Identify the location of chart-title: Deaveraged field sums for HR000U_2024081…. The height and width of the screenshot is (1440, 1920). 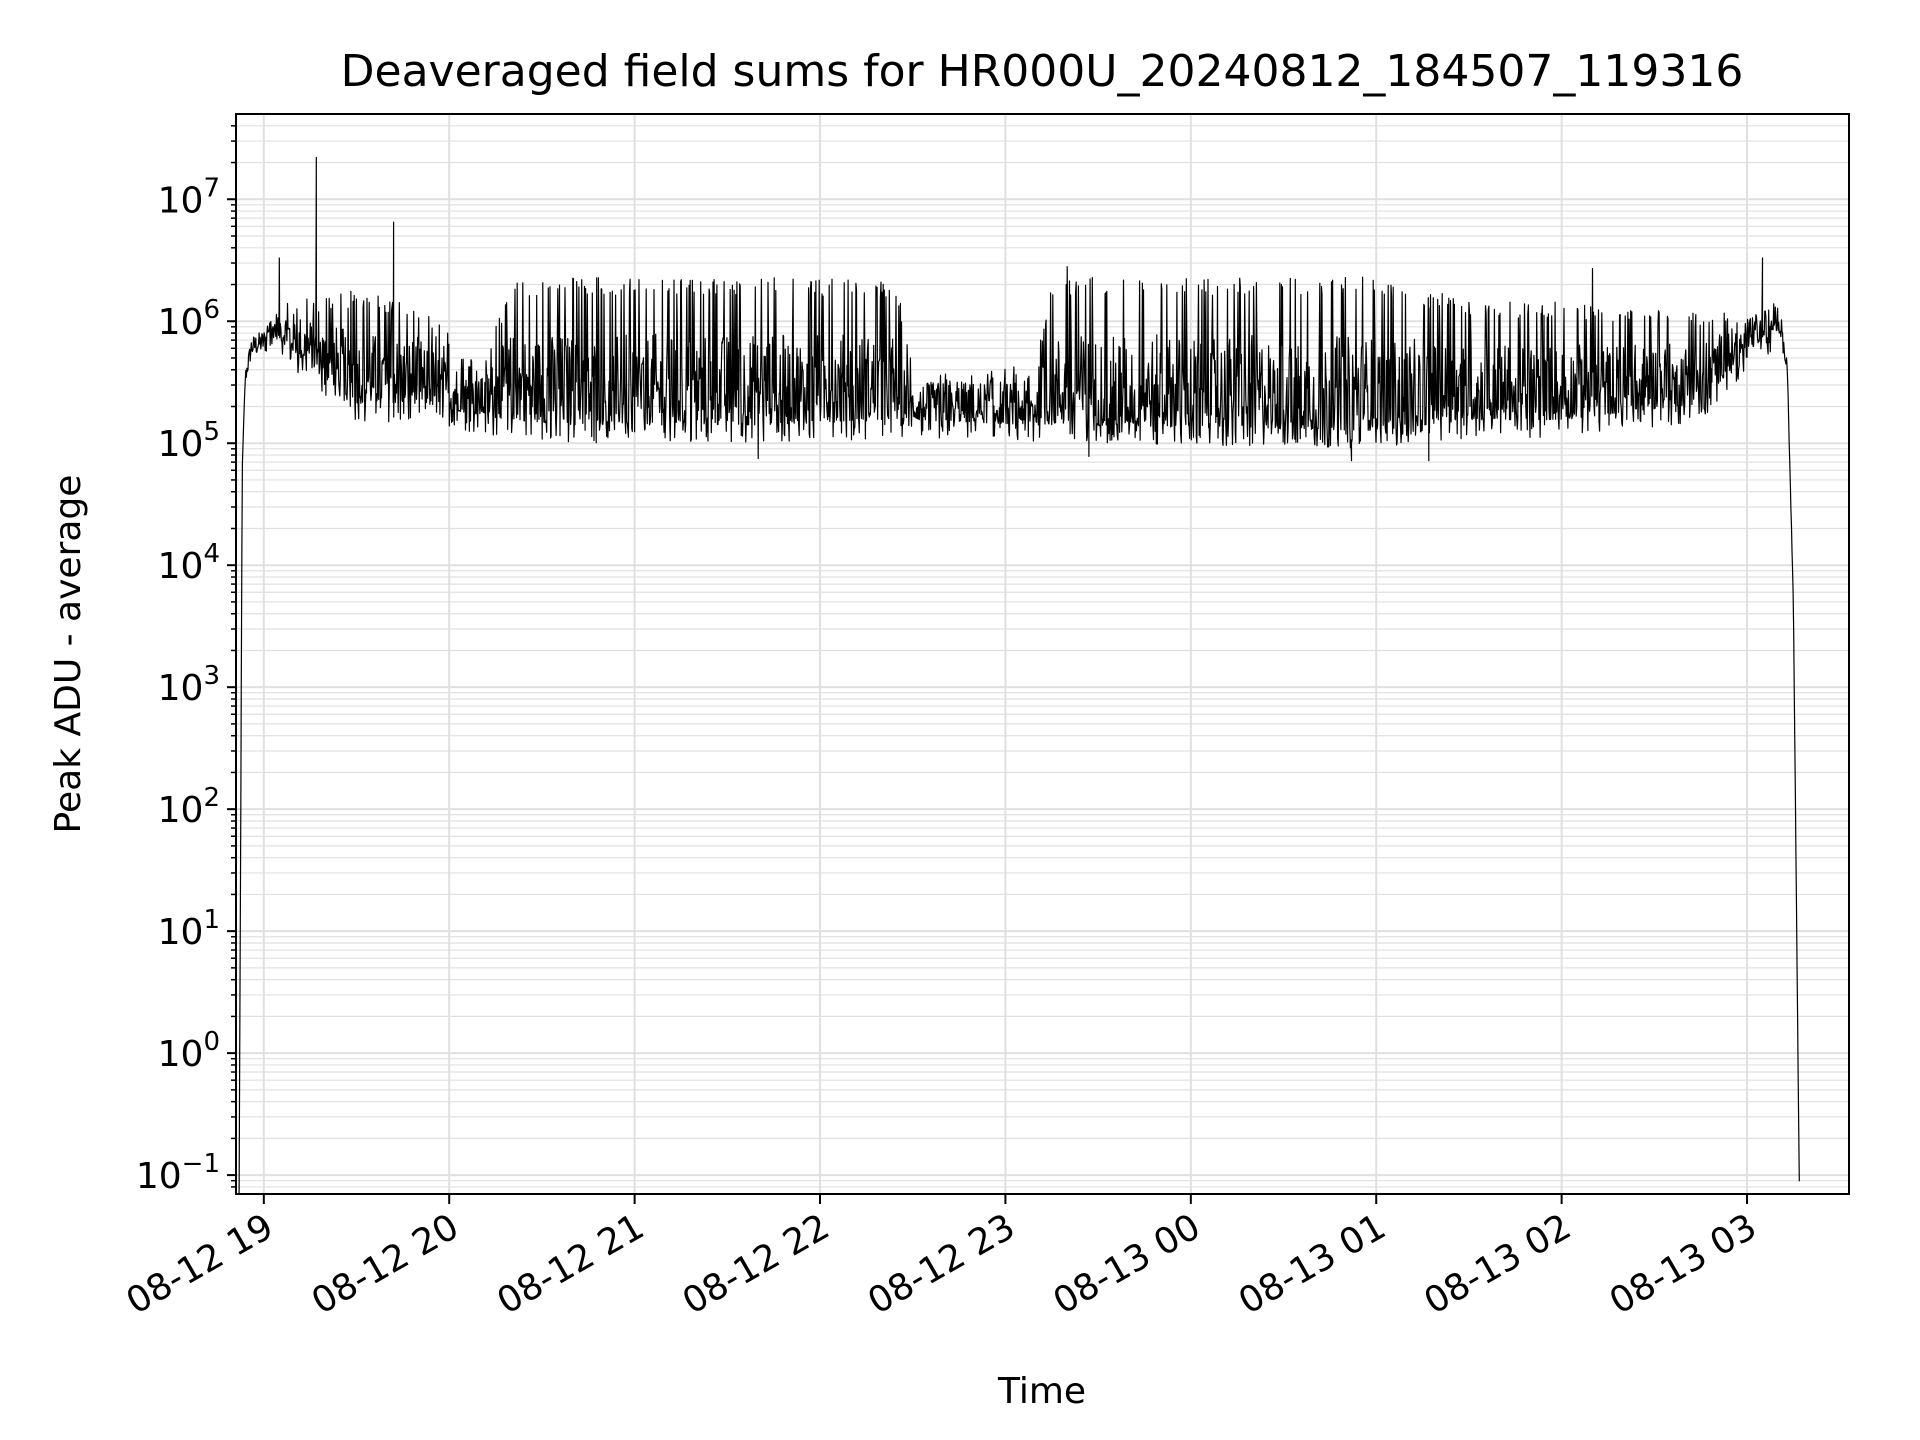
(1042, 71).